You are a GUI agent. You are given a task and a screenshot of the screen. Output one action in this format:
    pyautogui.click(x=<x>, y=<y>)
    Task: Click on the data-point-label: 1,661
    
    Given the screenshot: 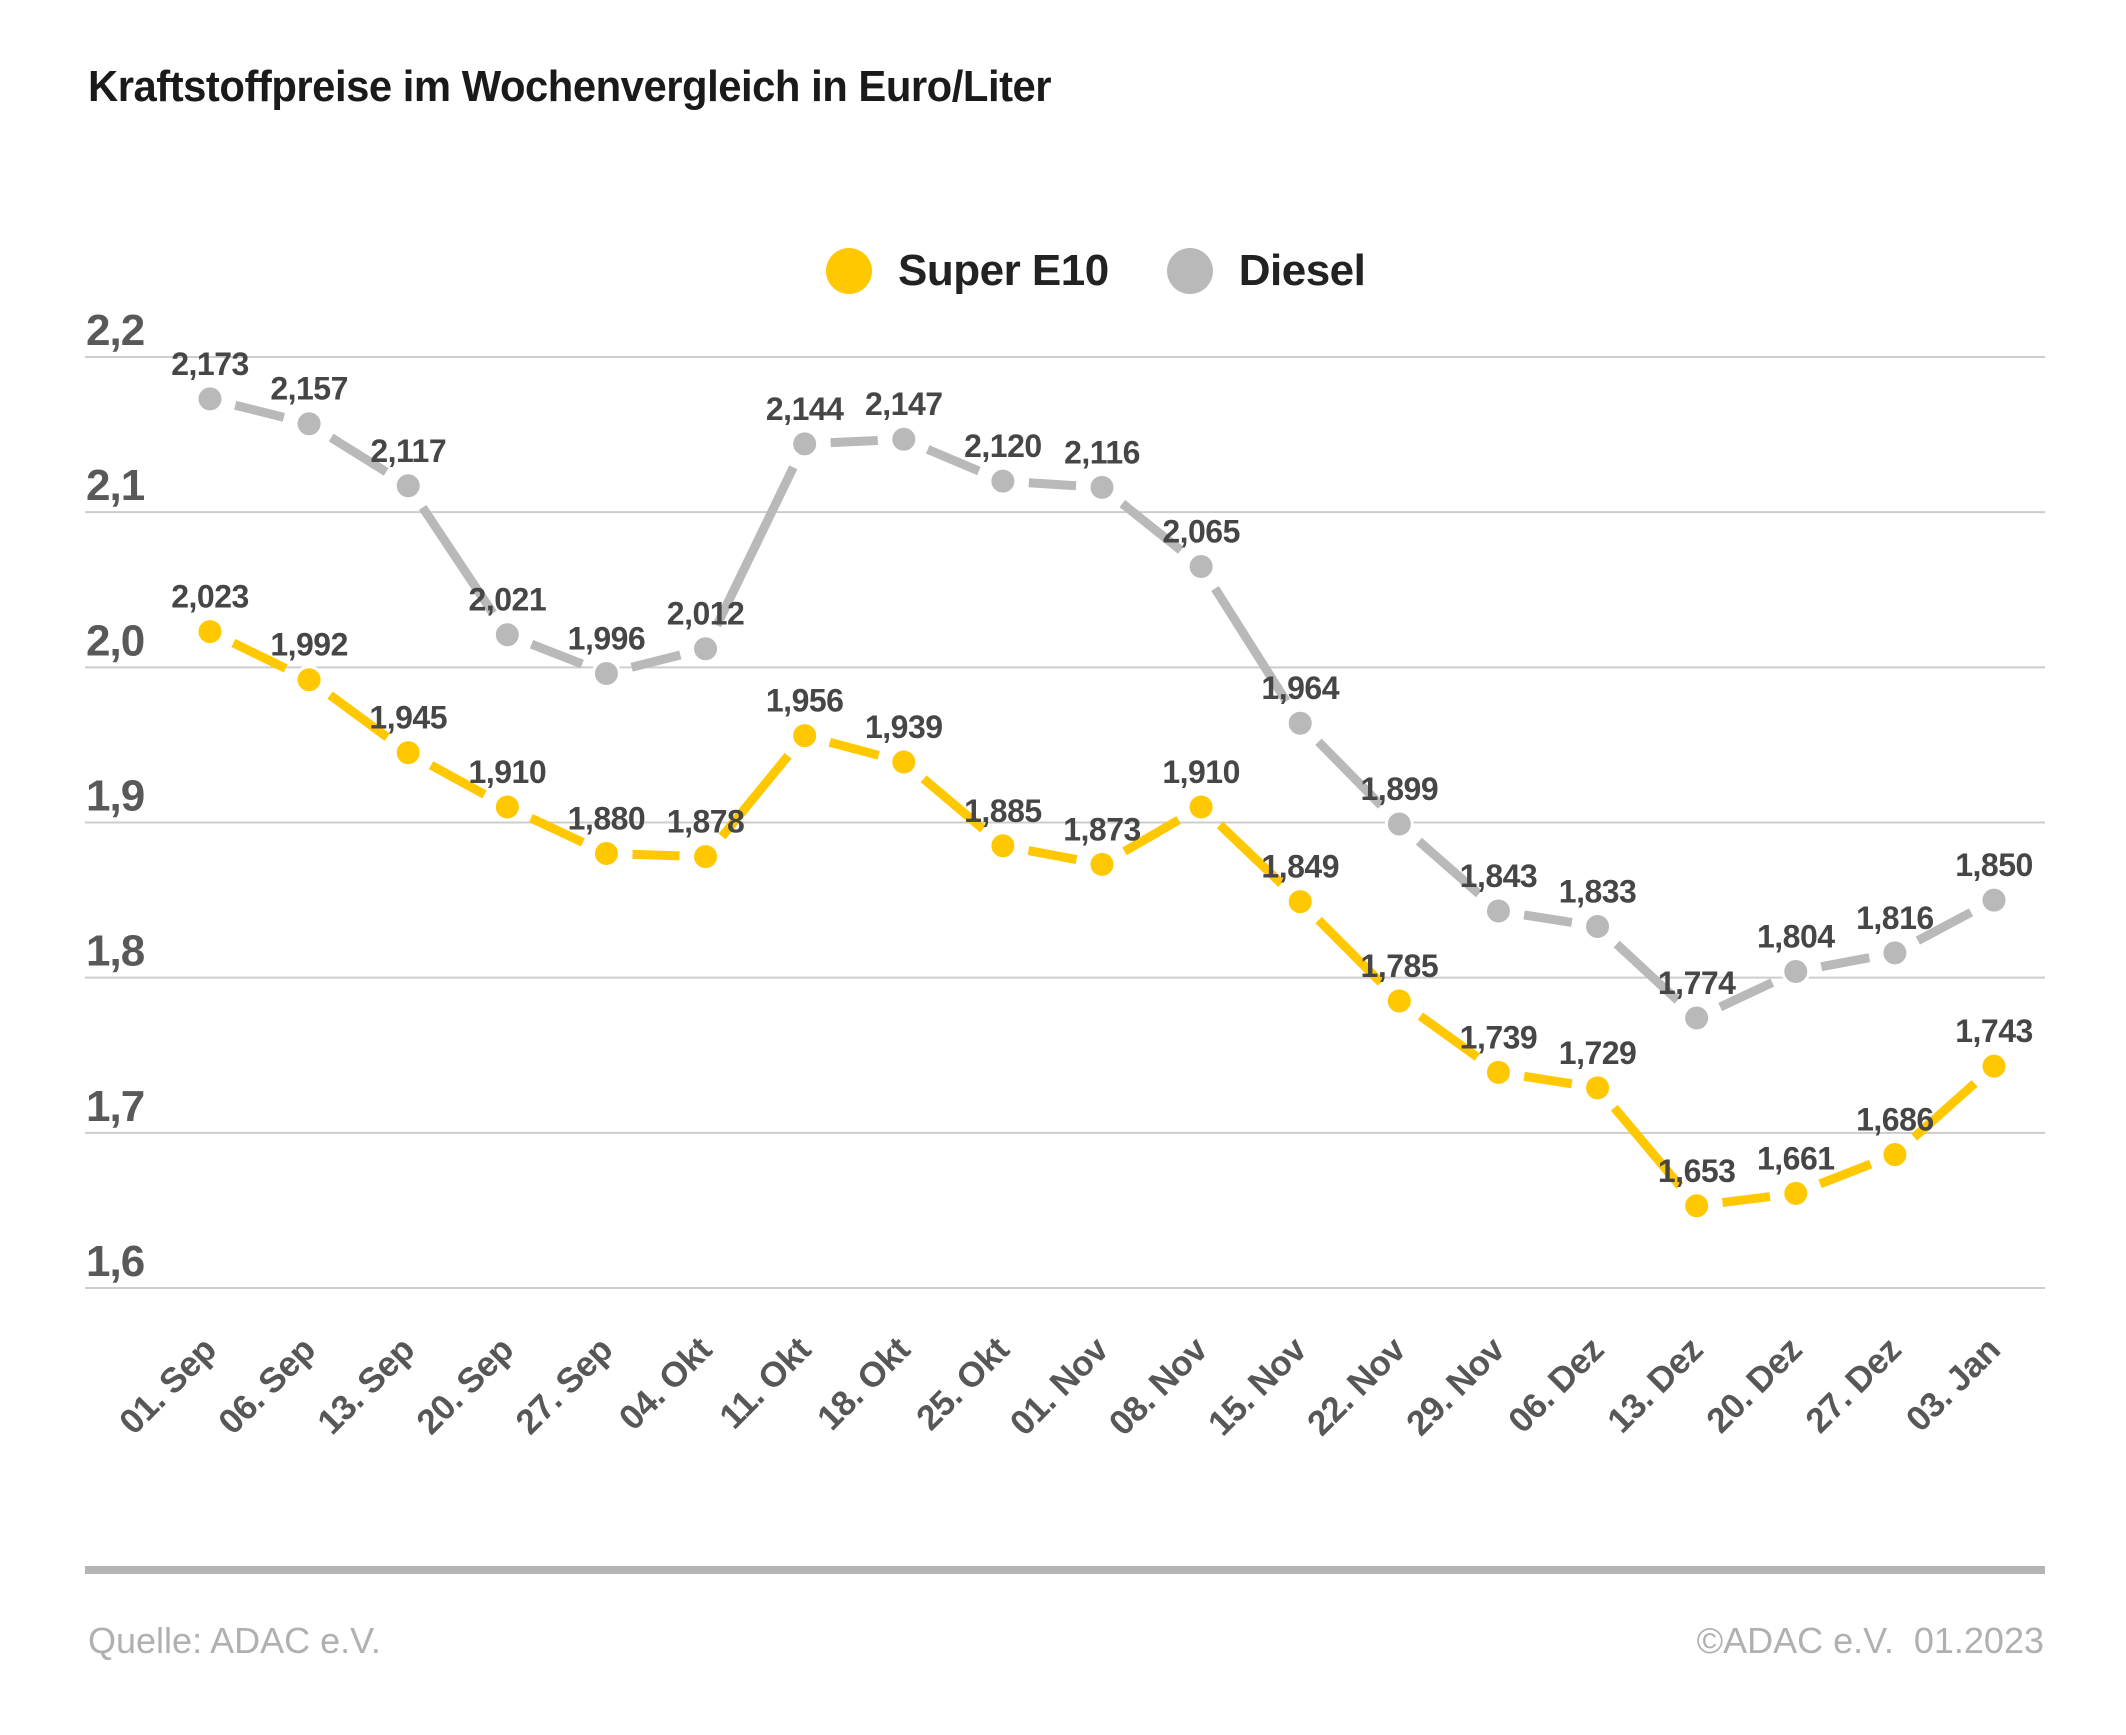 What is the action you would take?
    pyautogui.click(x=1796, y=1158)
    